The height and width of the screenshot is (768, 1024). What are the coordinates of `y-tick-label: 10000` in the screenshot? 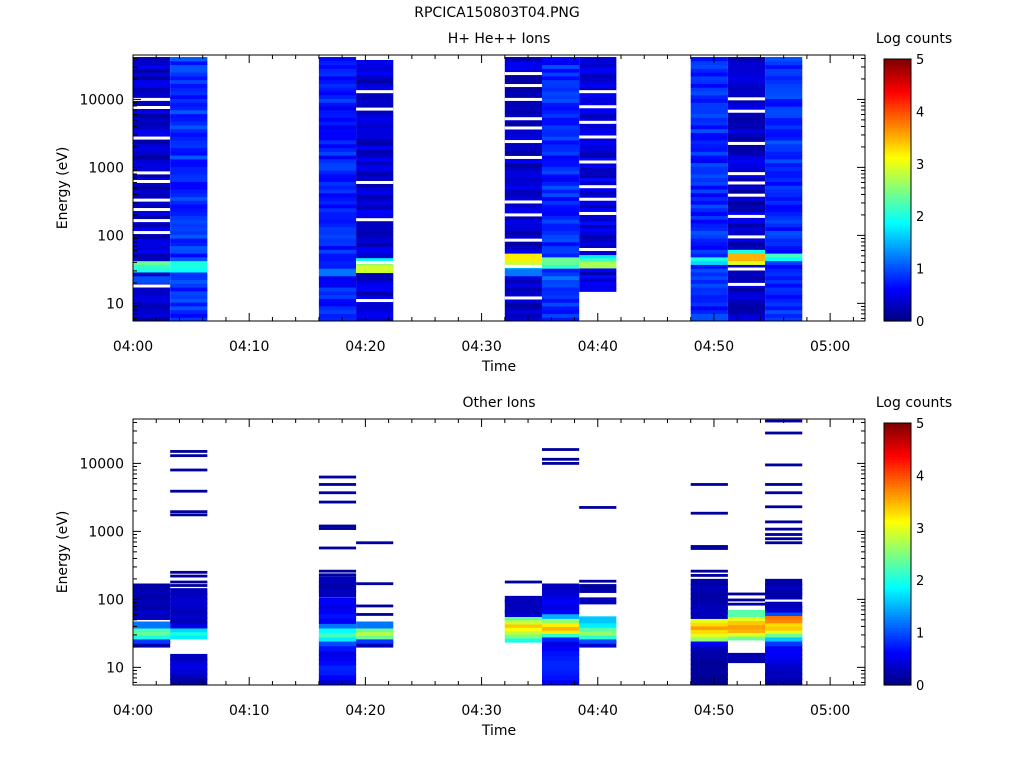 It's located at (101, 100).